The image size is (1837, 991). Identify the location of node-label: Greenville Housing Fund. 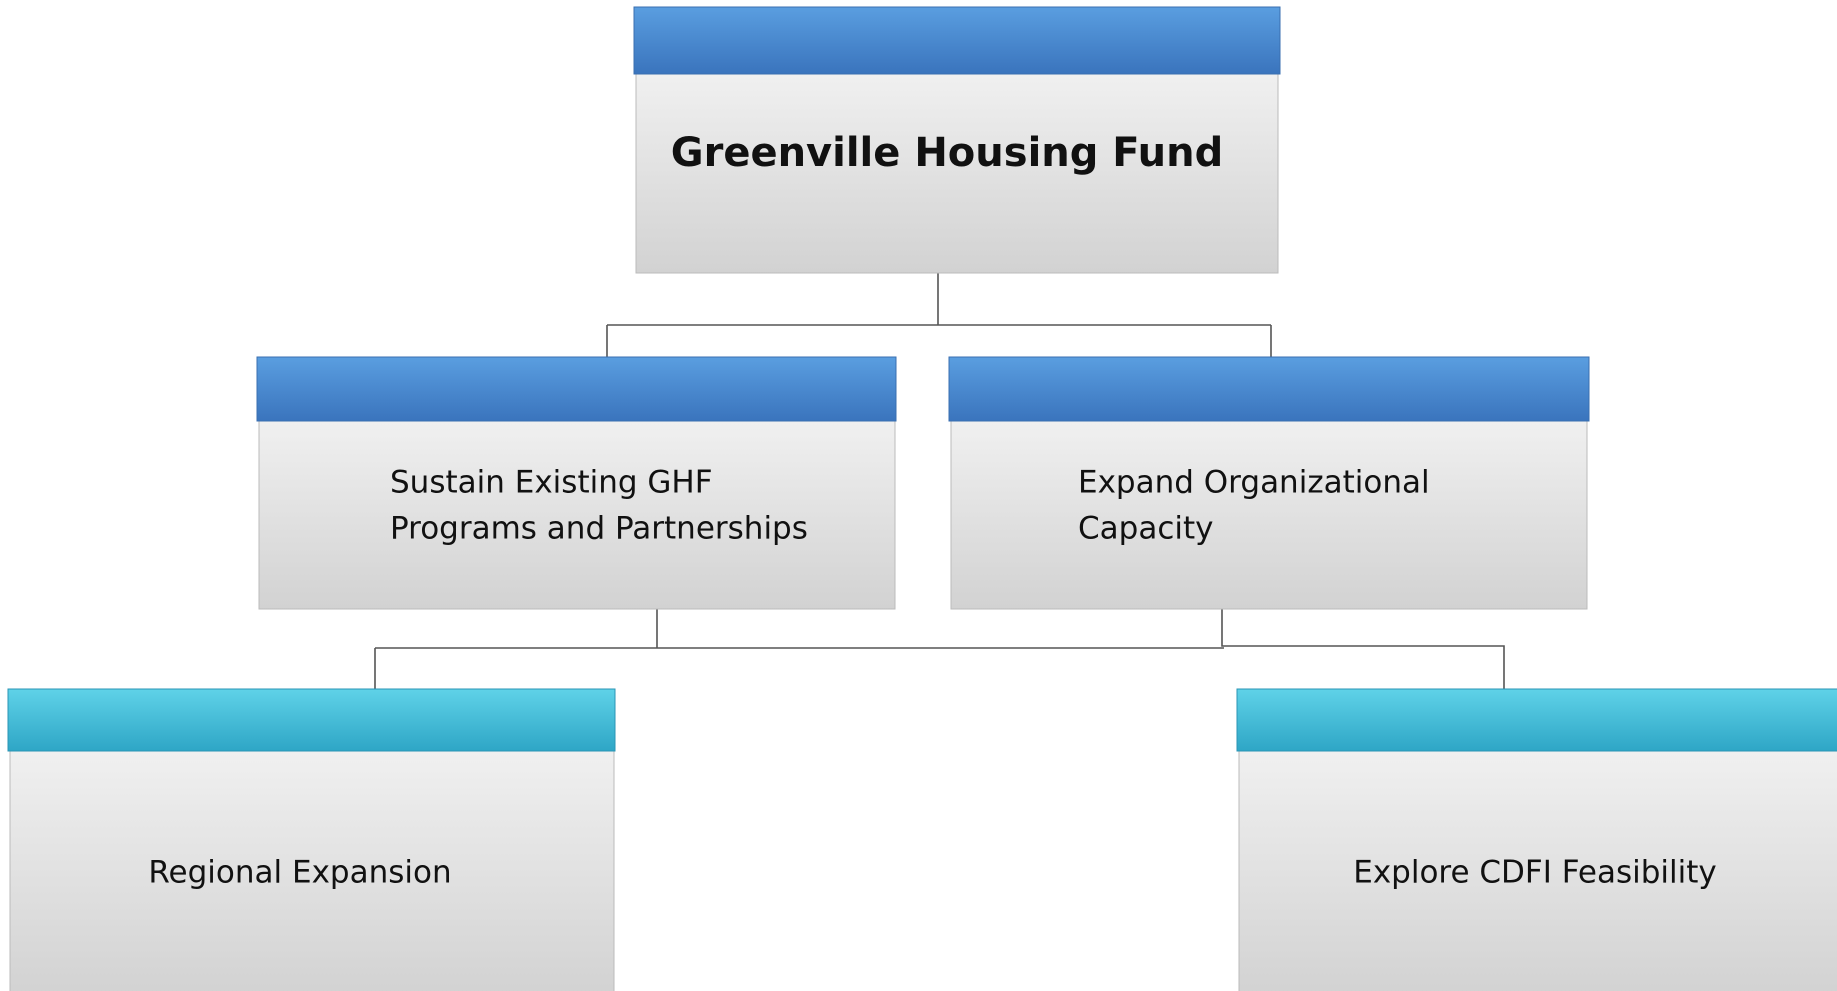
(947, 153).